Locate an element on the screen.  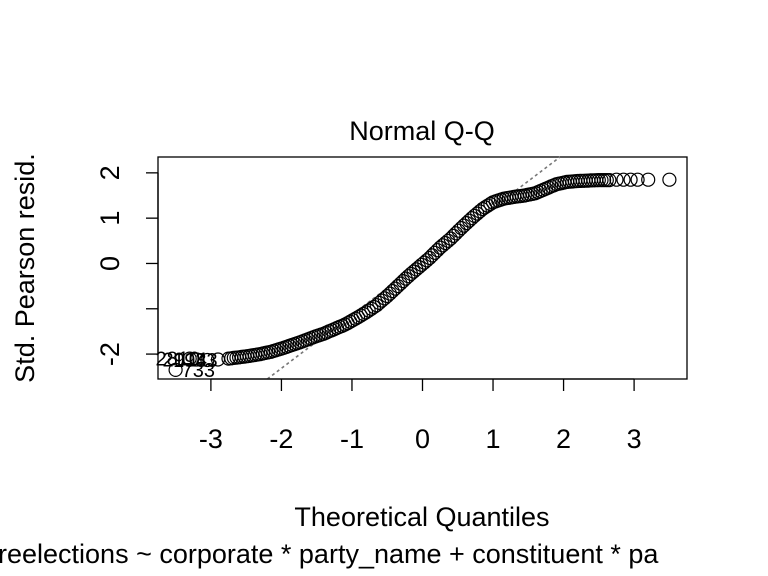
point-label: 2810 is located at coordinates (177, 360).